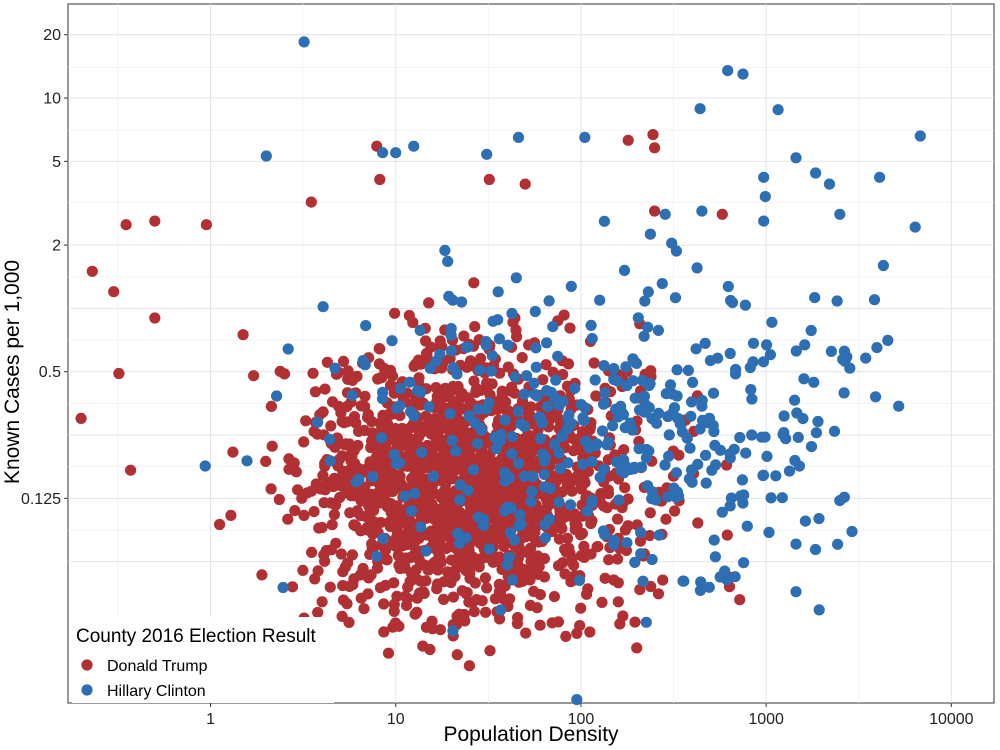 The height and width of the screenshot is (750, 1000). I want to click on legend-label-clinton: Hillary Clinton, so click(156, 691).